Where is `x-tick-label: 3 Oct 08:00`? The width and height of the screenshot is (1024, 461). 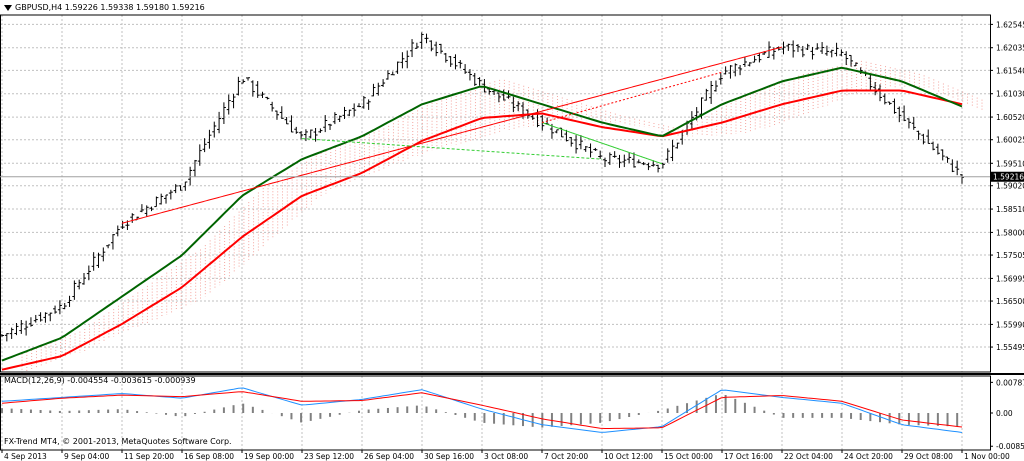
x-tick-label: 3 Oct 08:00 is located at coordinates (506, 456).